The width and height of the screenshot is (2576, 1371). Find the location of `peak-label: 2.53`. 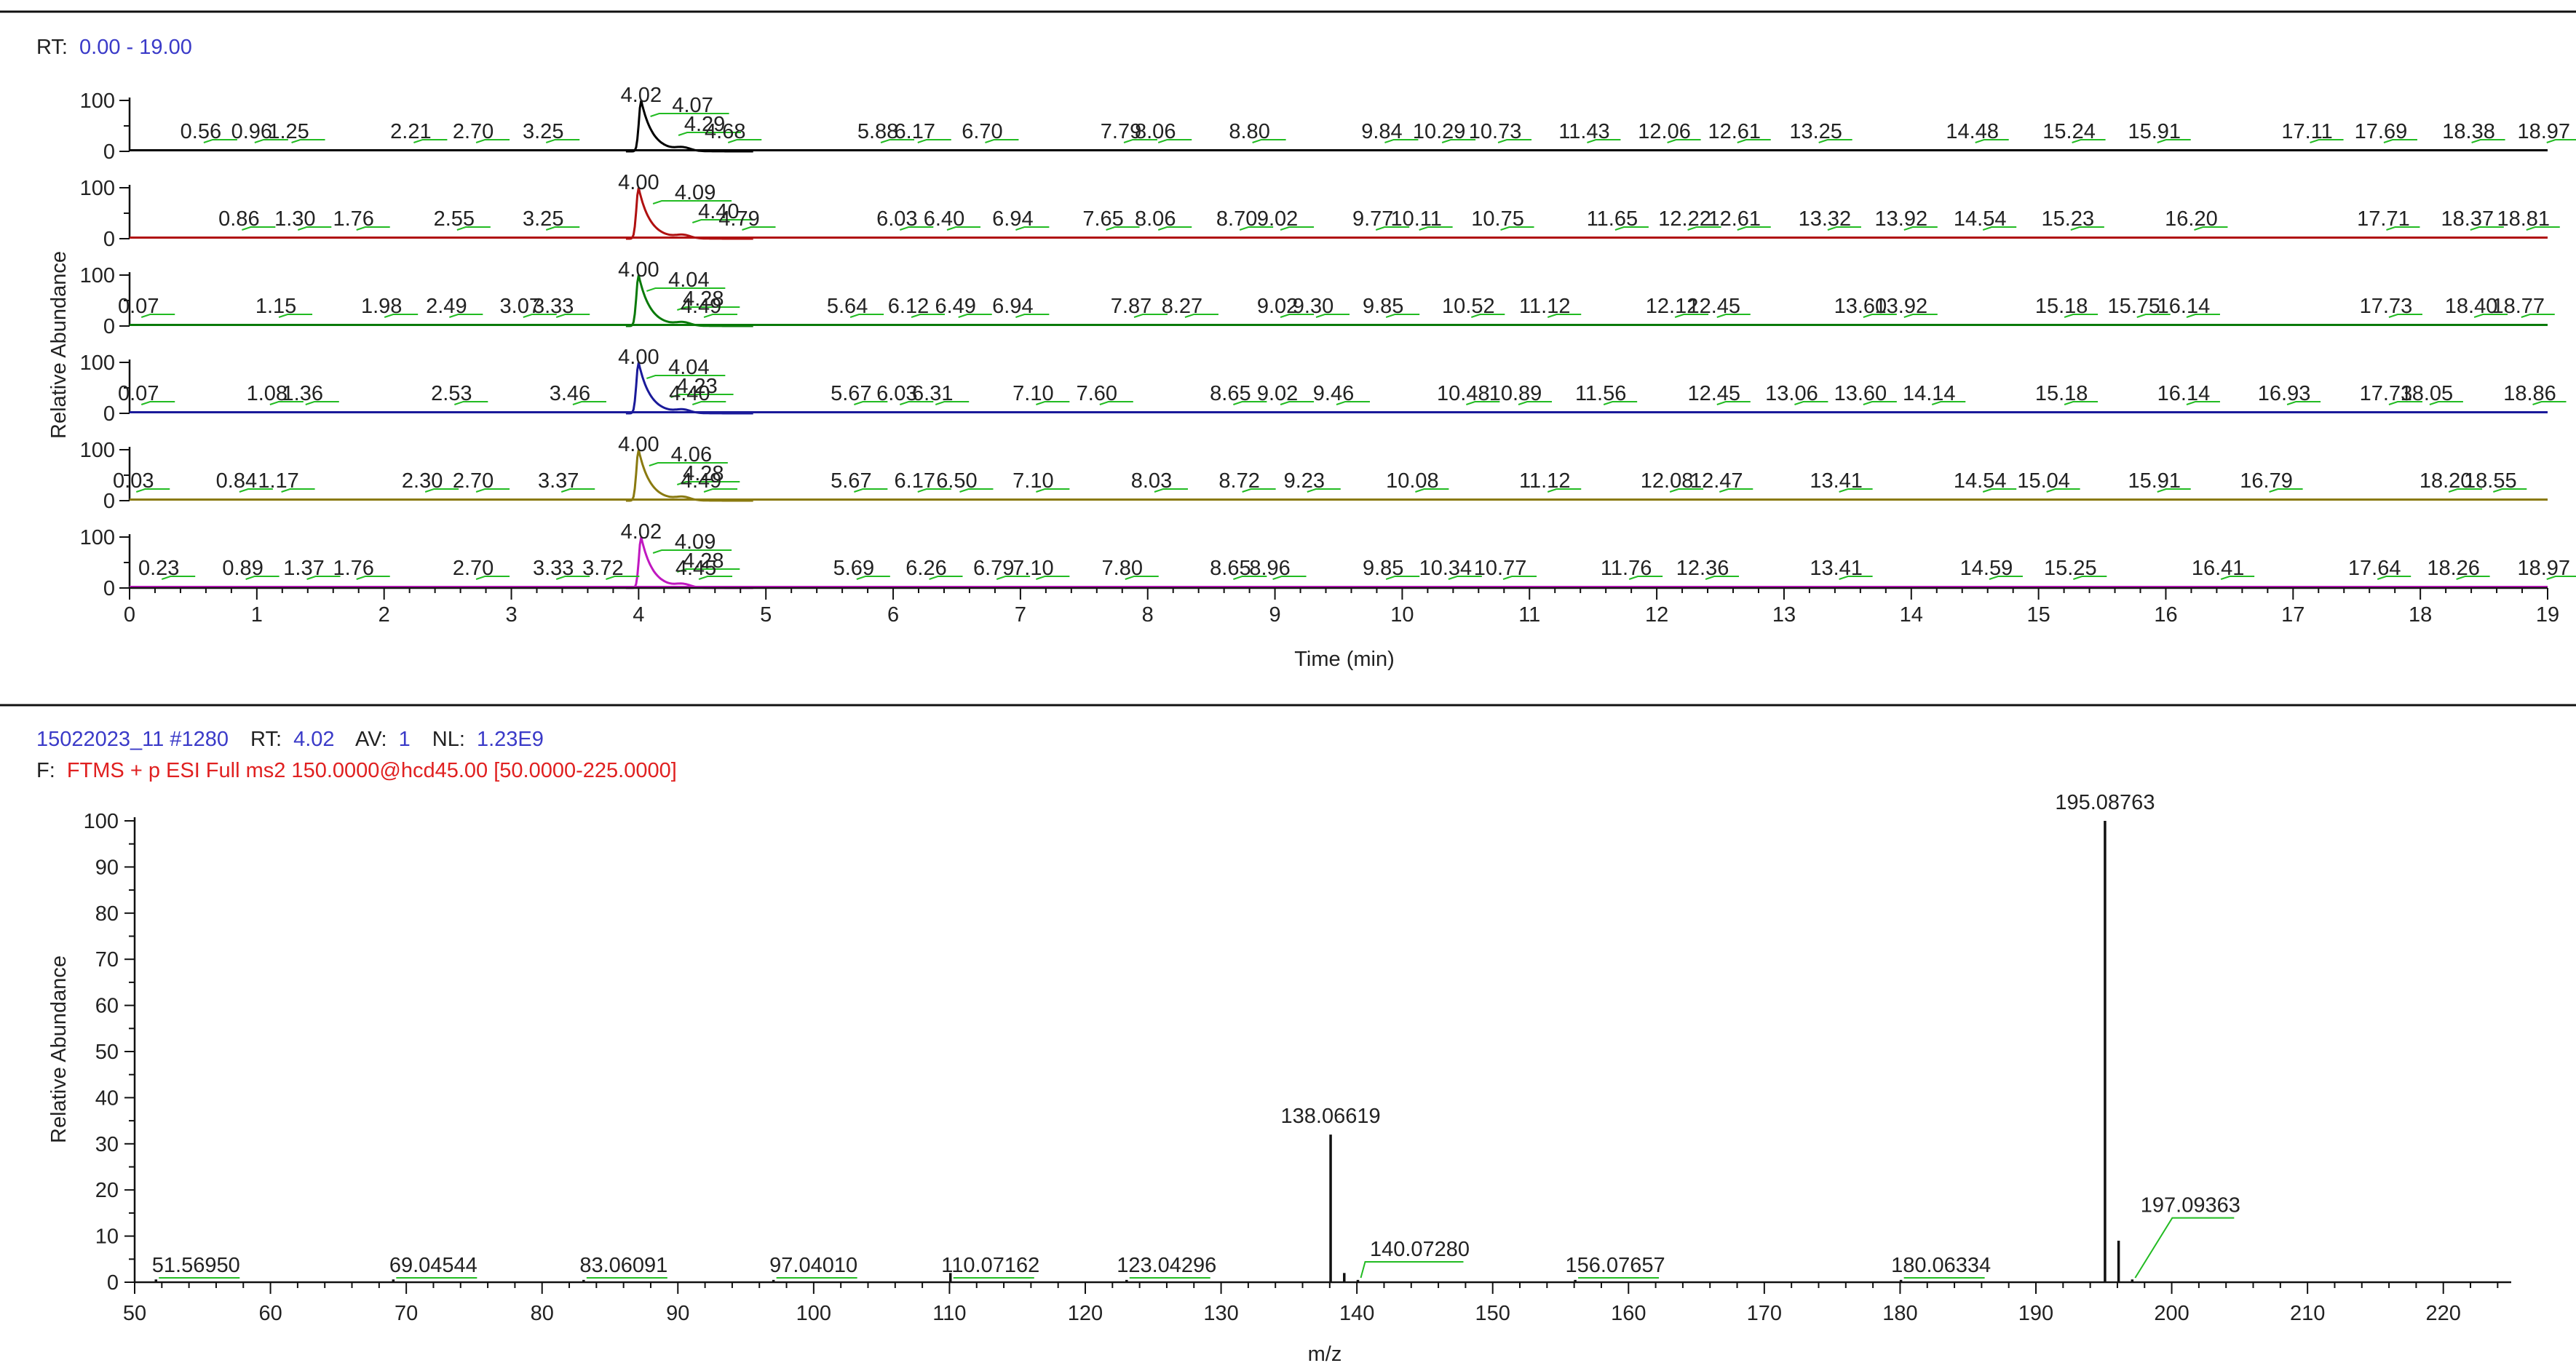

peak-label: 2.53 is located at coordinates (451, 393).